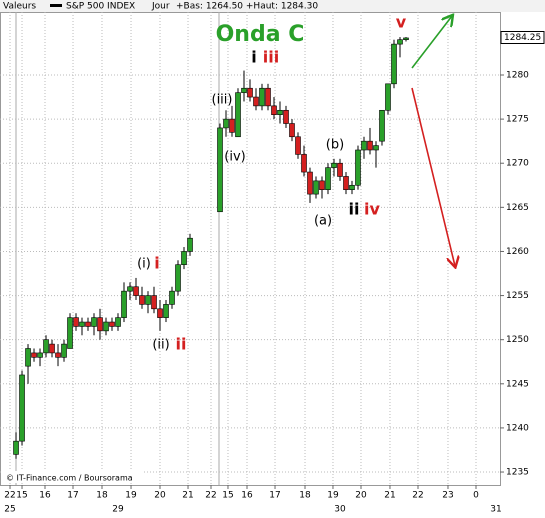 This screenshot has width=545, height=518. What do you see at coordinates (517, 208) in the screenshot?
I see `y-tick-label: 1265` at bounding box center [517, 208].